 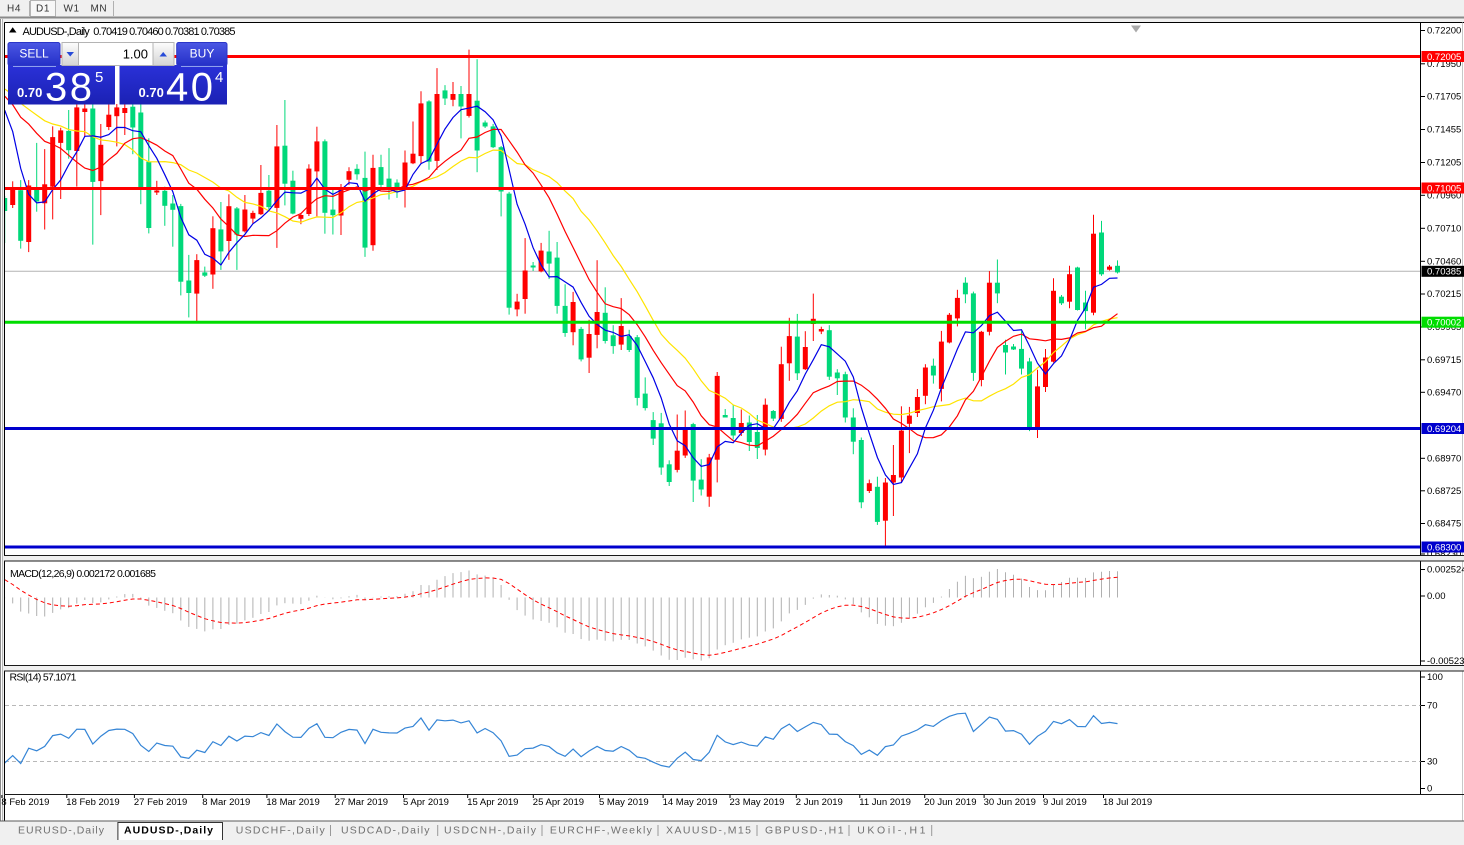 What do you see at coordinates (1429, 789) in the screenshot?
I see `svg-text: 0` at bounding box center [1429, 789].